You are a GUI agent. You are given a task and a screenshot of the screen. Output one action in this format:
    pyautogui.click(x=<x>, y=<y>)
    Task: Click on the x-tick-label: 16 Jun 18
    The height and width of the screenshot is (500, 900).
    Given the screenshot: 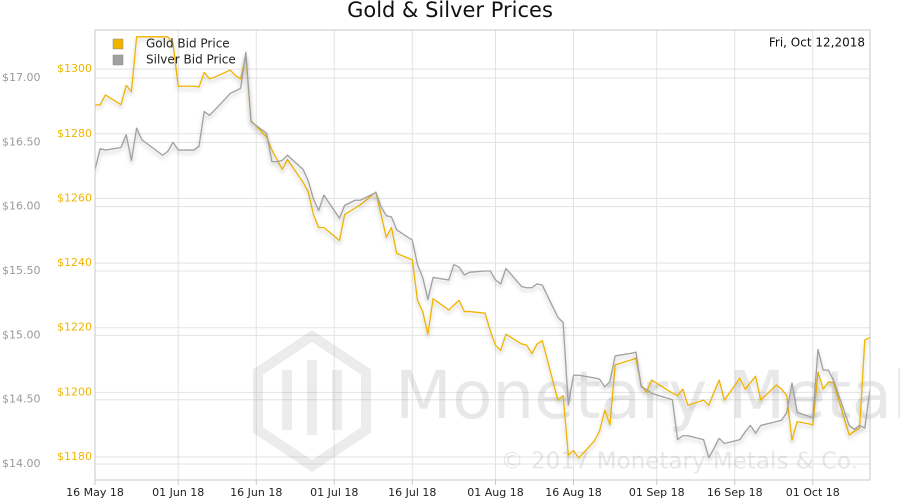 What is the action you would take?
    pyautogui.click(x=256, y=492)
    